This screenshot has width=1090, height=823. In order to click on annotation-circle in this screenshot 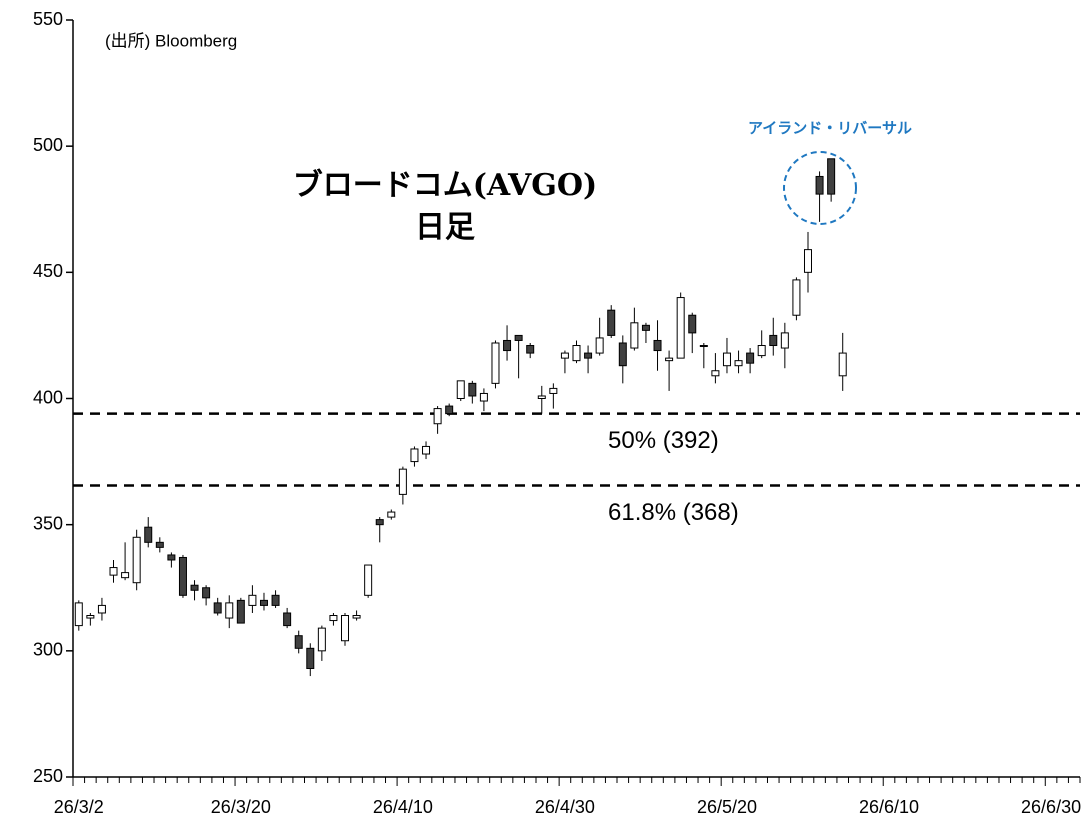, I will do `click(820, 188)`.